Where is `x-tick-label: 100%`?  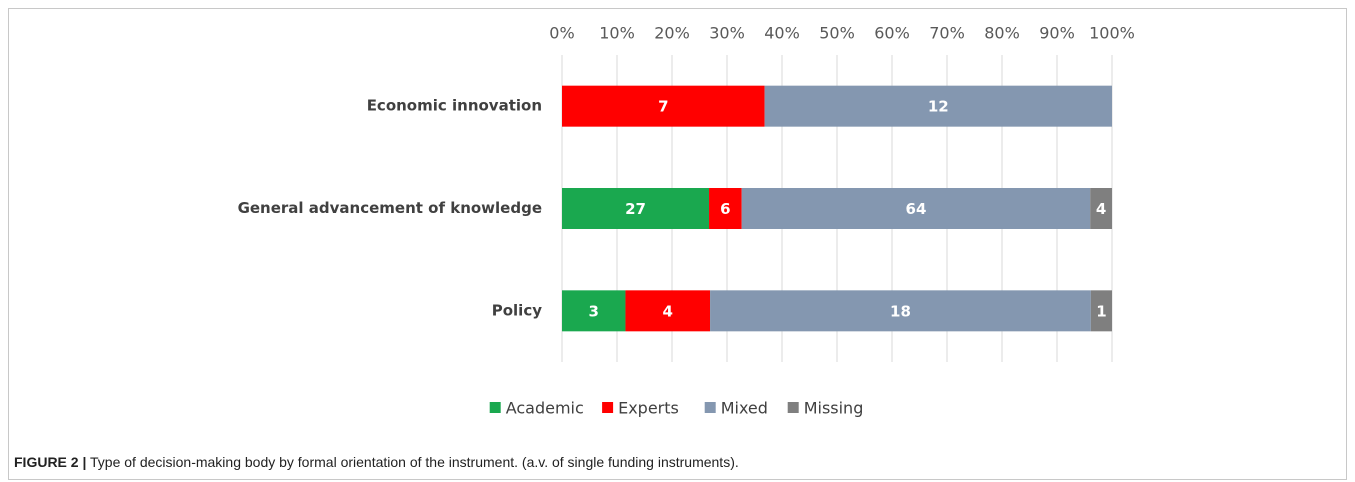 x-tick-label: 100% is located at coordinates (1112, 33).